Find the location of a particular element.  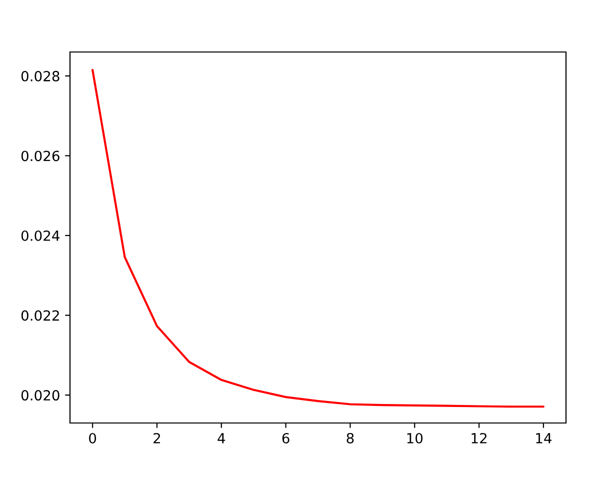

y-tick-label: 0.028 is located at coordinates (40, 76).